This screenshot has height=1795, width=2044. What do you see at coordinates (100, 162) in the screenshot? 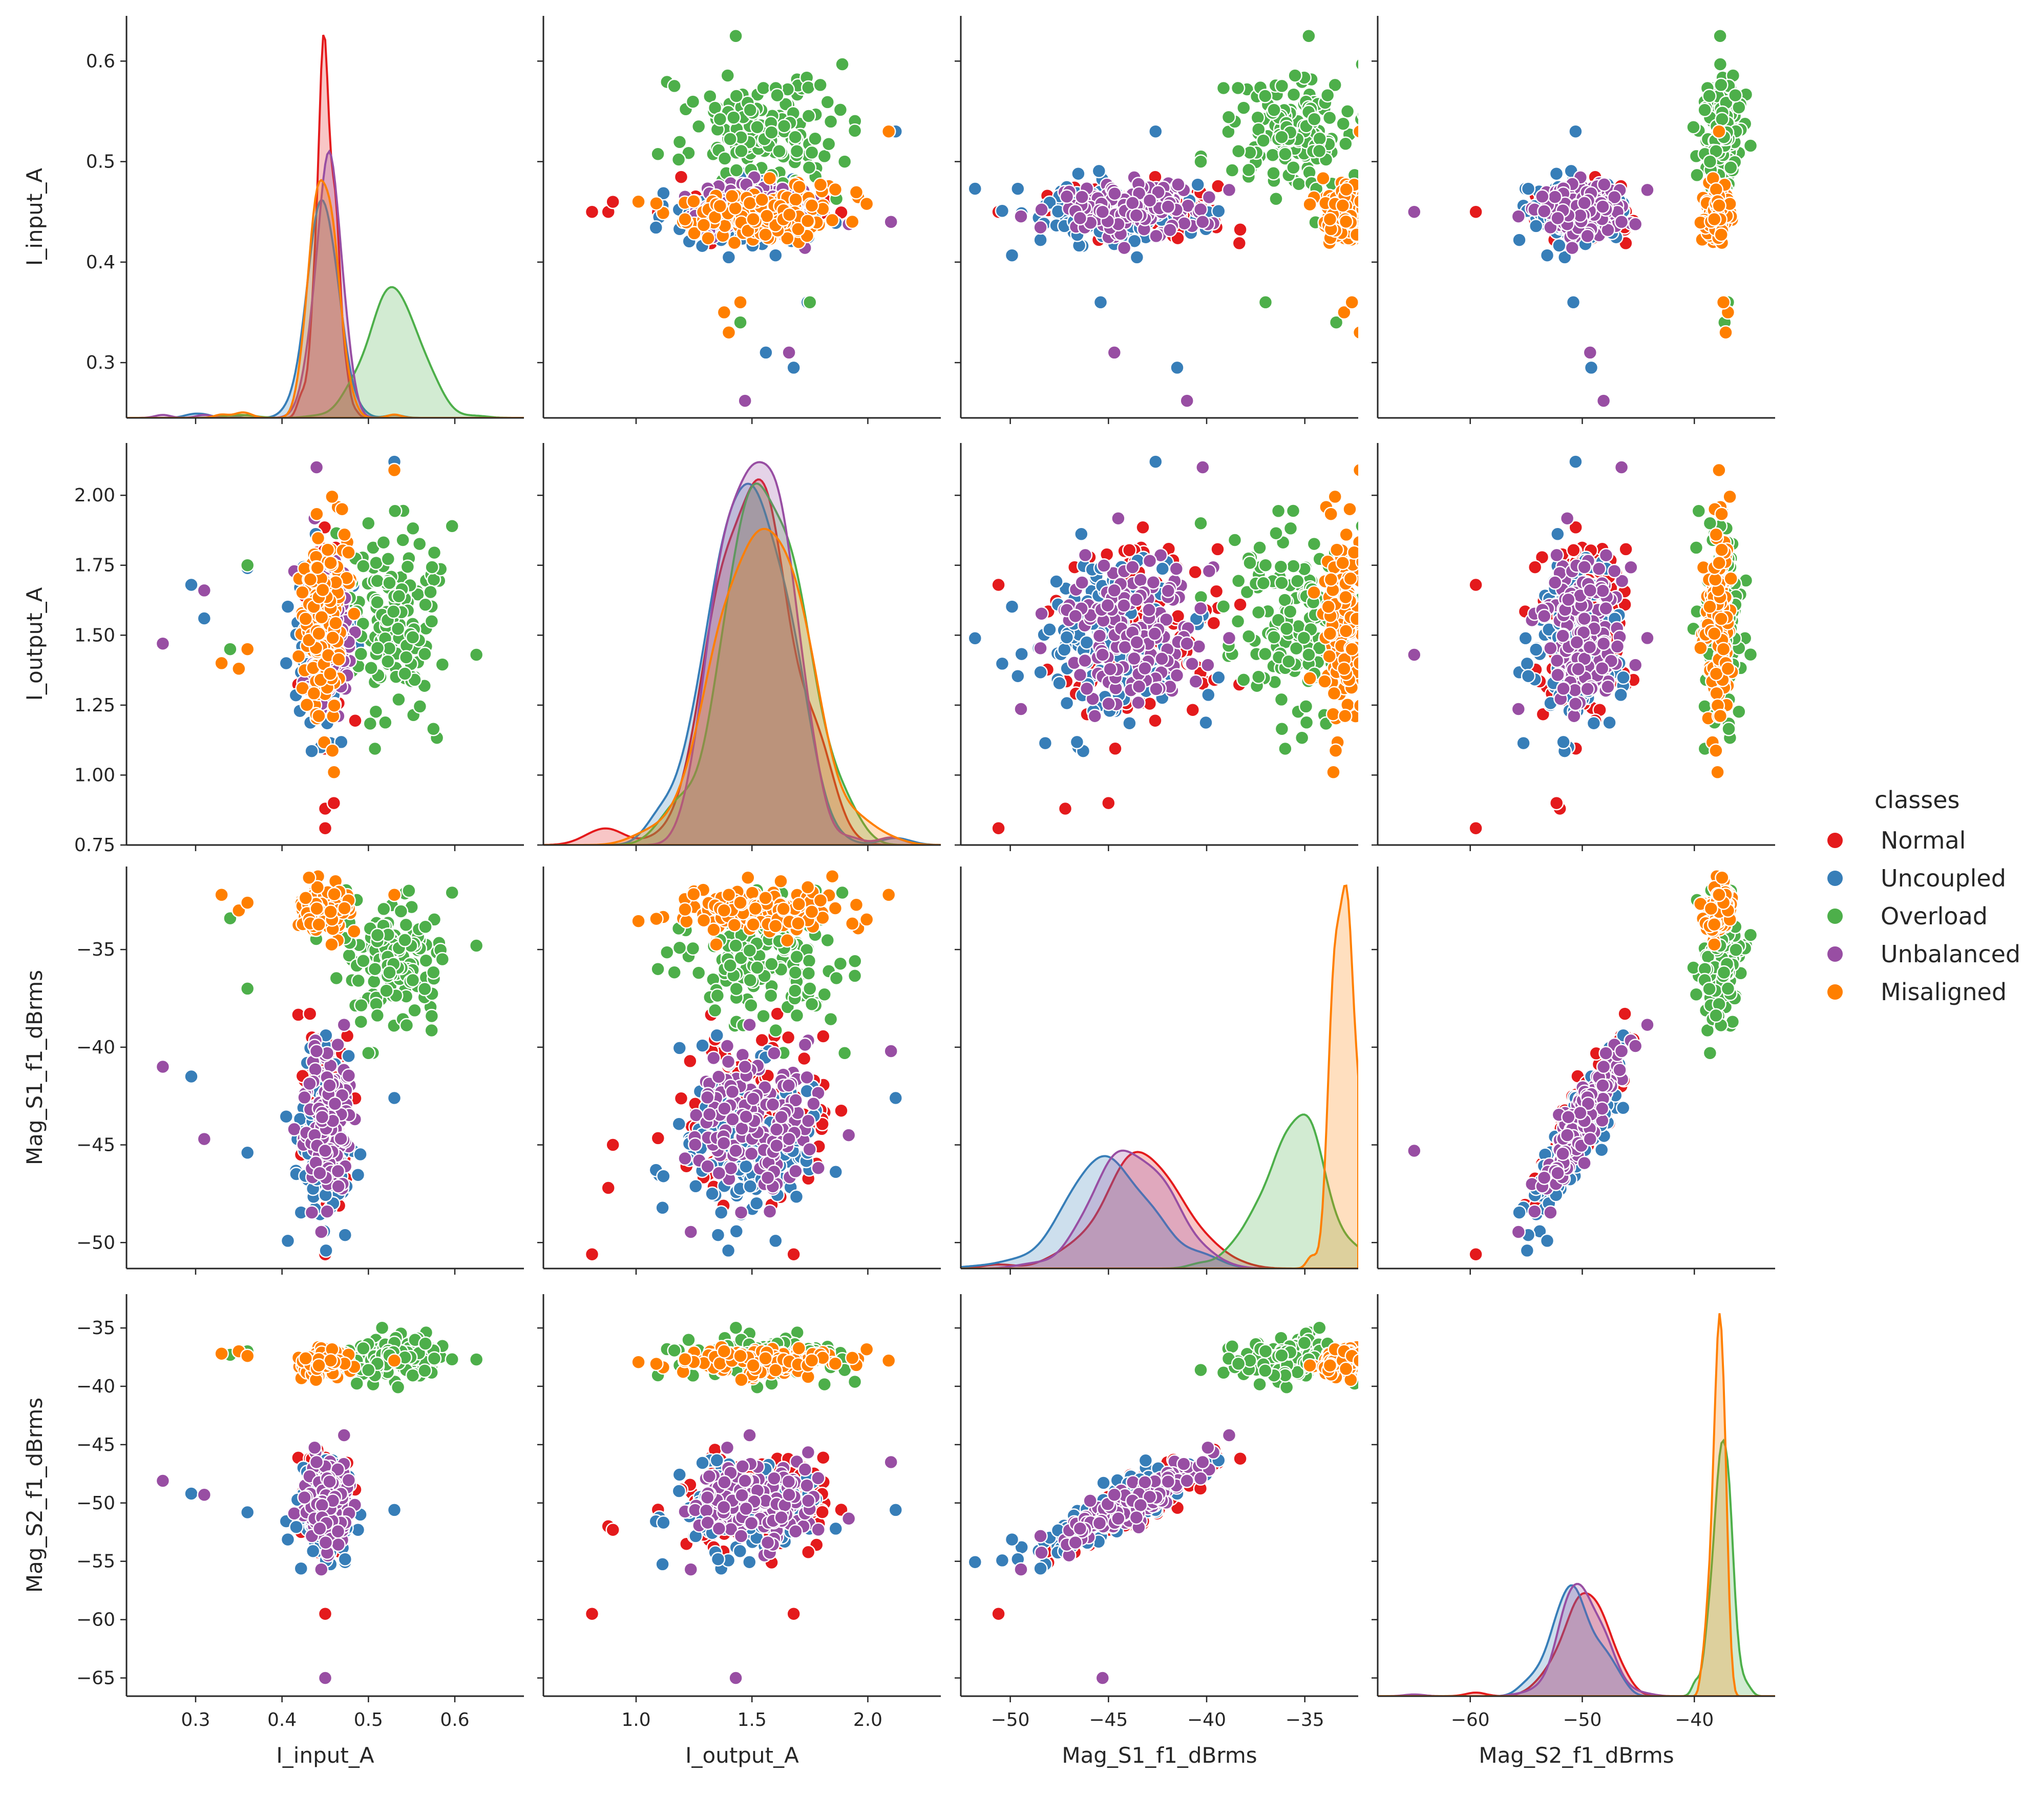
I see `y-tick-label: 0.5` at bounding box center [100, 162].